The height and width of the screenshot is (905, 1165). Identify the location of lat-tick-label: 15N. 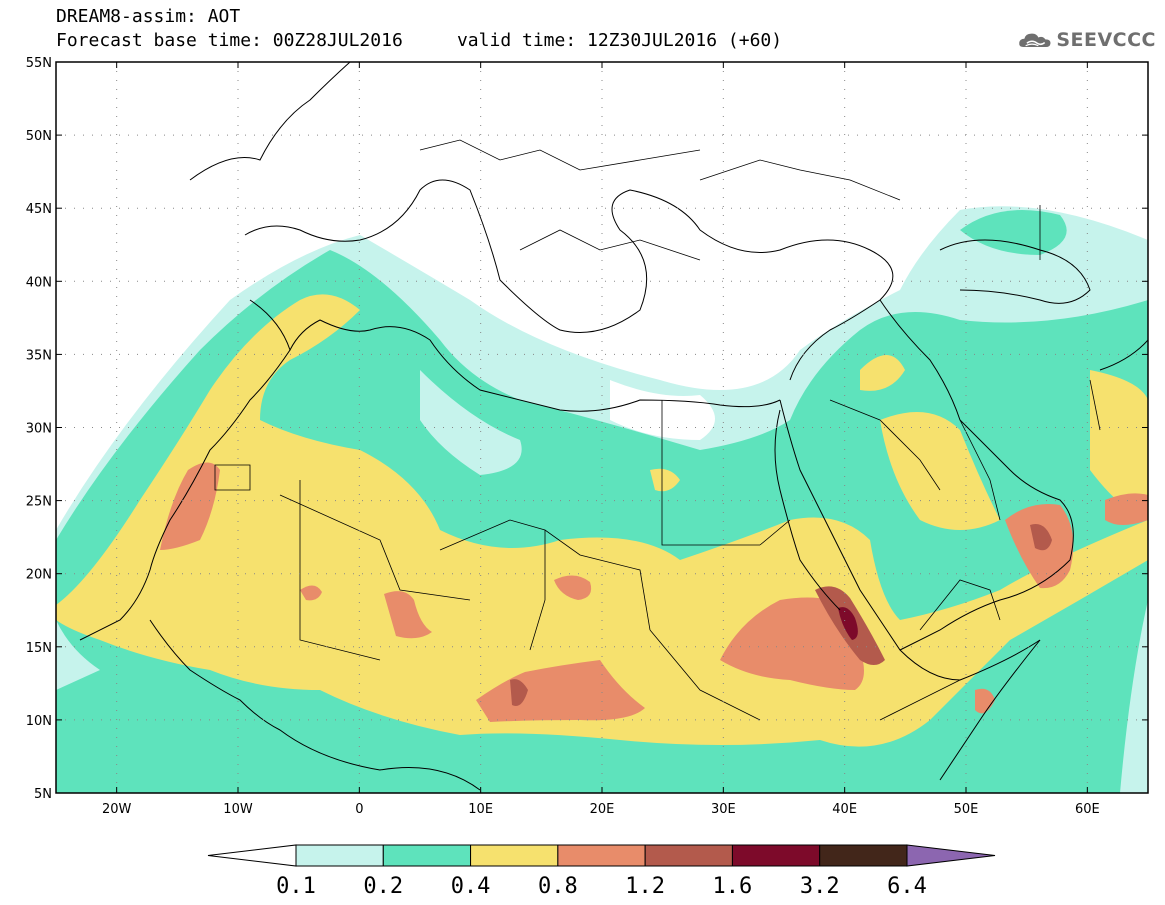
(39, 648).